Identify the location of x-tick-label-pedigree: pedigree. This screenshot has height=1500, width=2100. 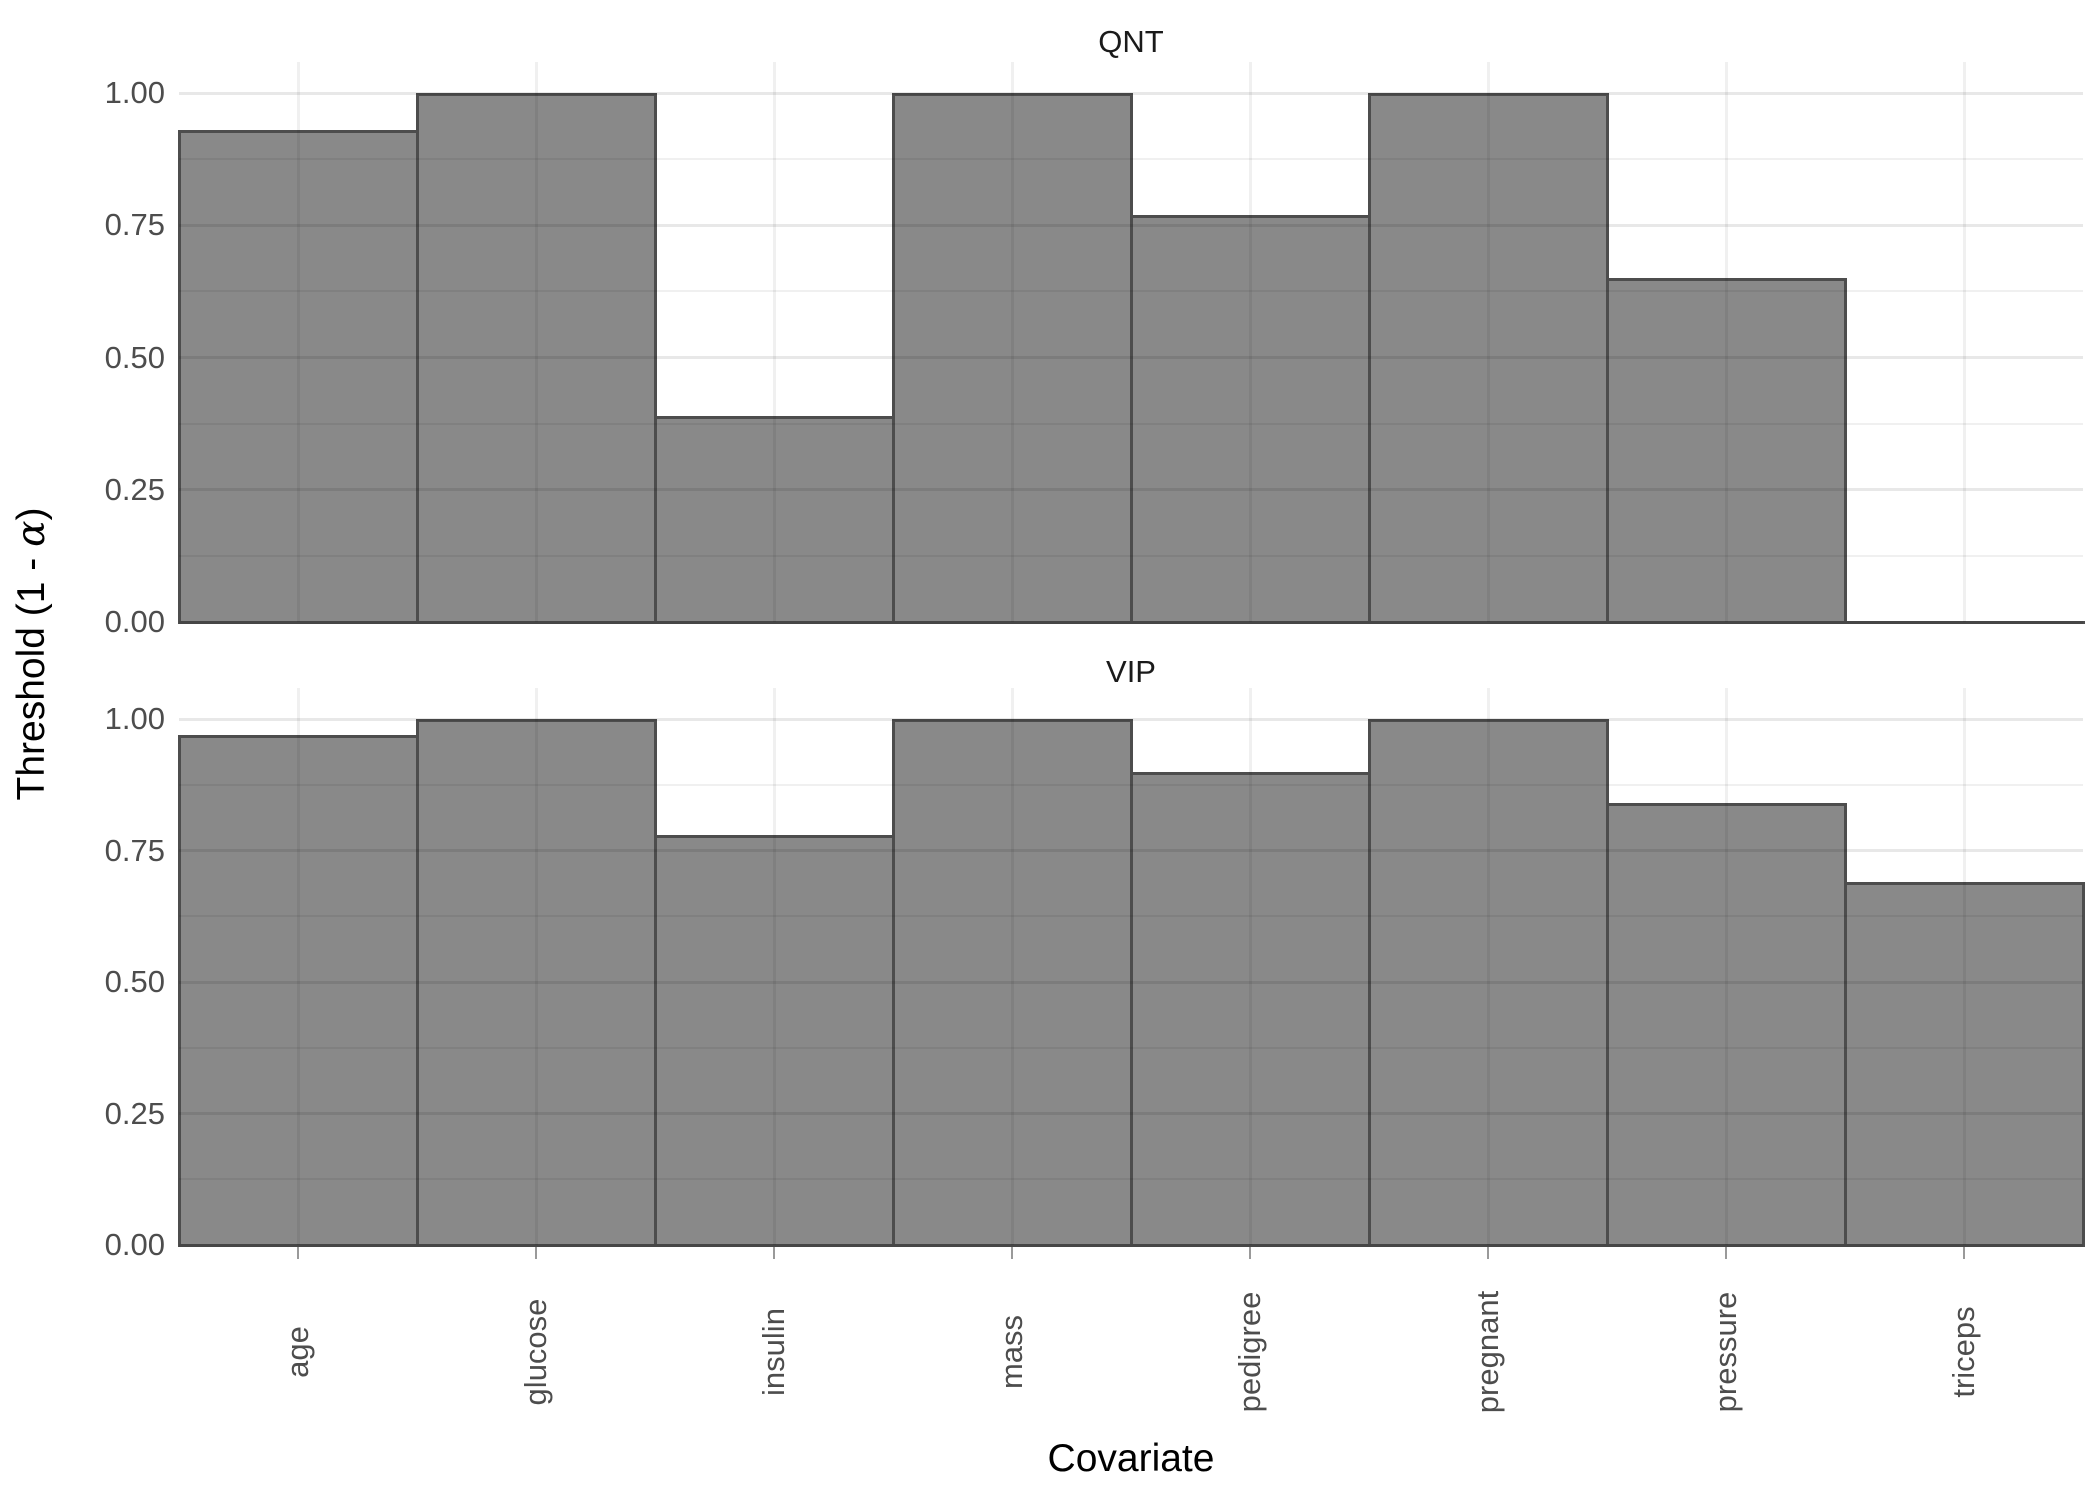
(1249, 1352).